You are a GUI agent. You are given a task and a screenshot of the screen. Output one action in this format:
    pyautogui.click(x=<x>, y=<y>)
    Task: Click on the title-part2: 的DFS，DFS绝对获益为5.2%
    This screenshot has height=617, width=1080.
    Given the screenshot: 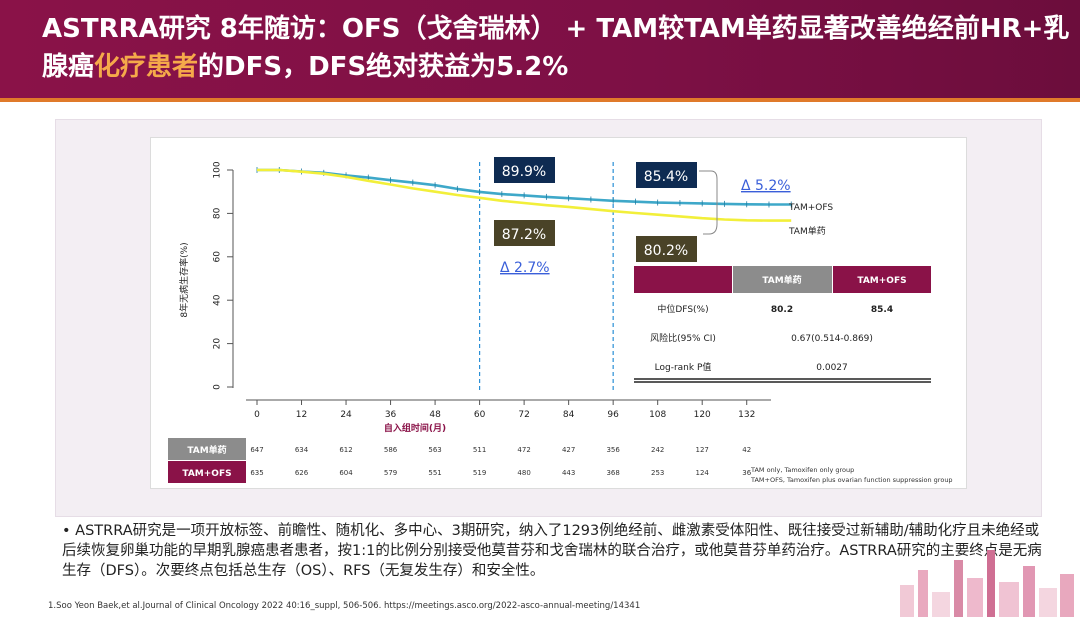 What is the action you would take?
    pyautogui.click(x=383, y=67)
    